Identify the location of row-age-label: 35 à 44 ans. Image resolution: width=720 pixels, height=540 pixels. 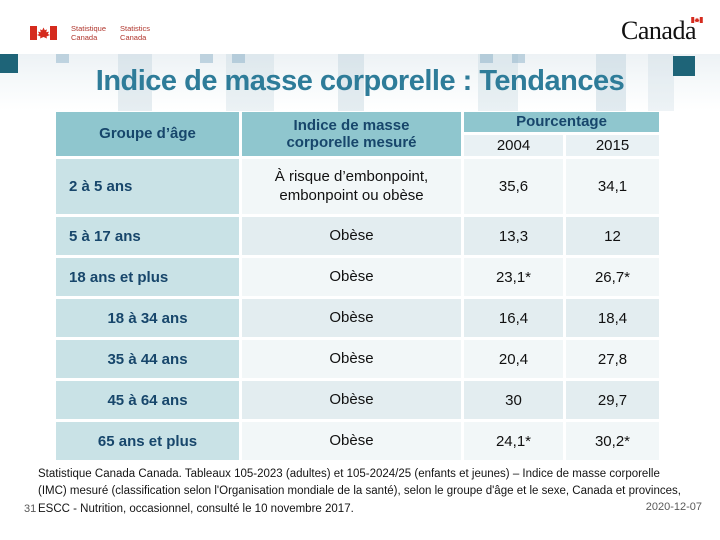
(147, 359).